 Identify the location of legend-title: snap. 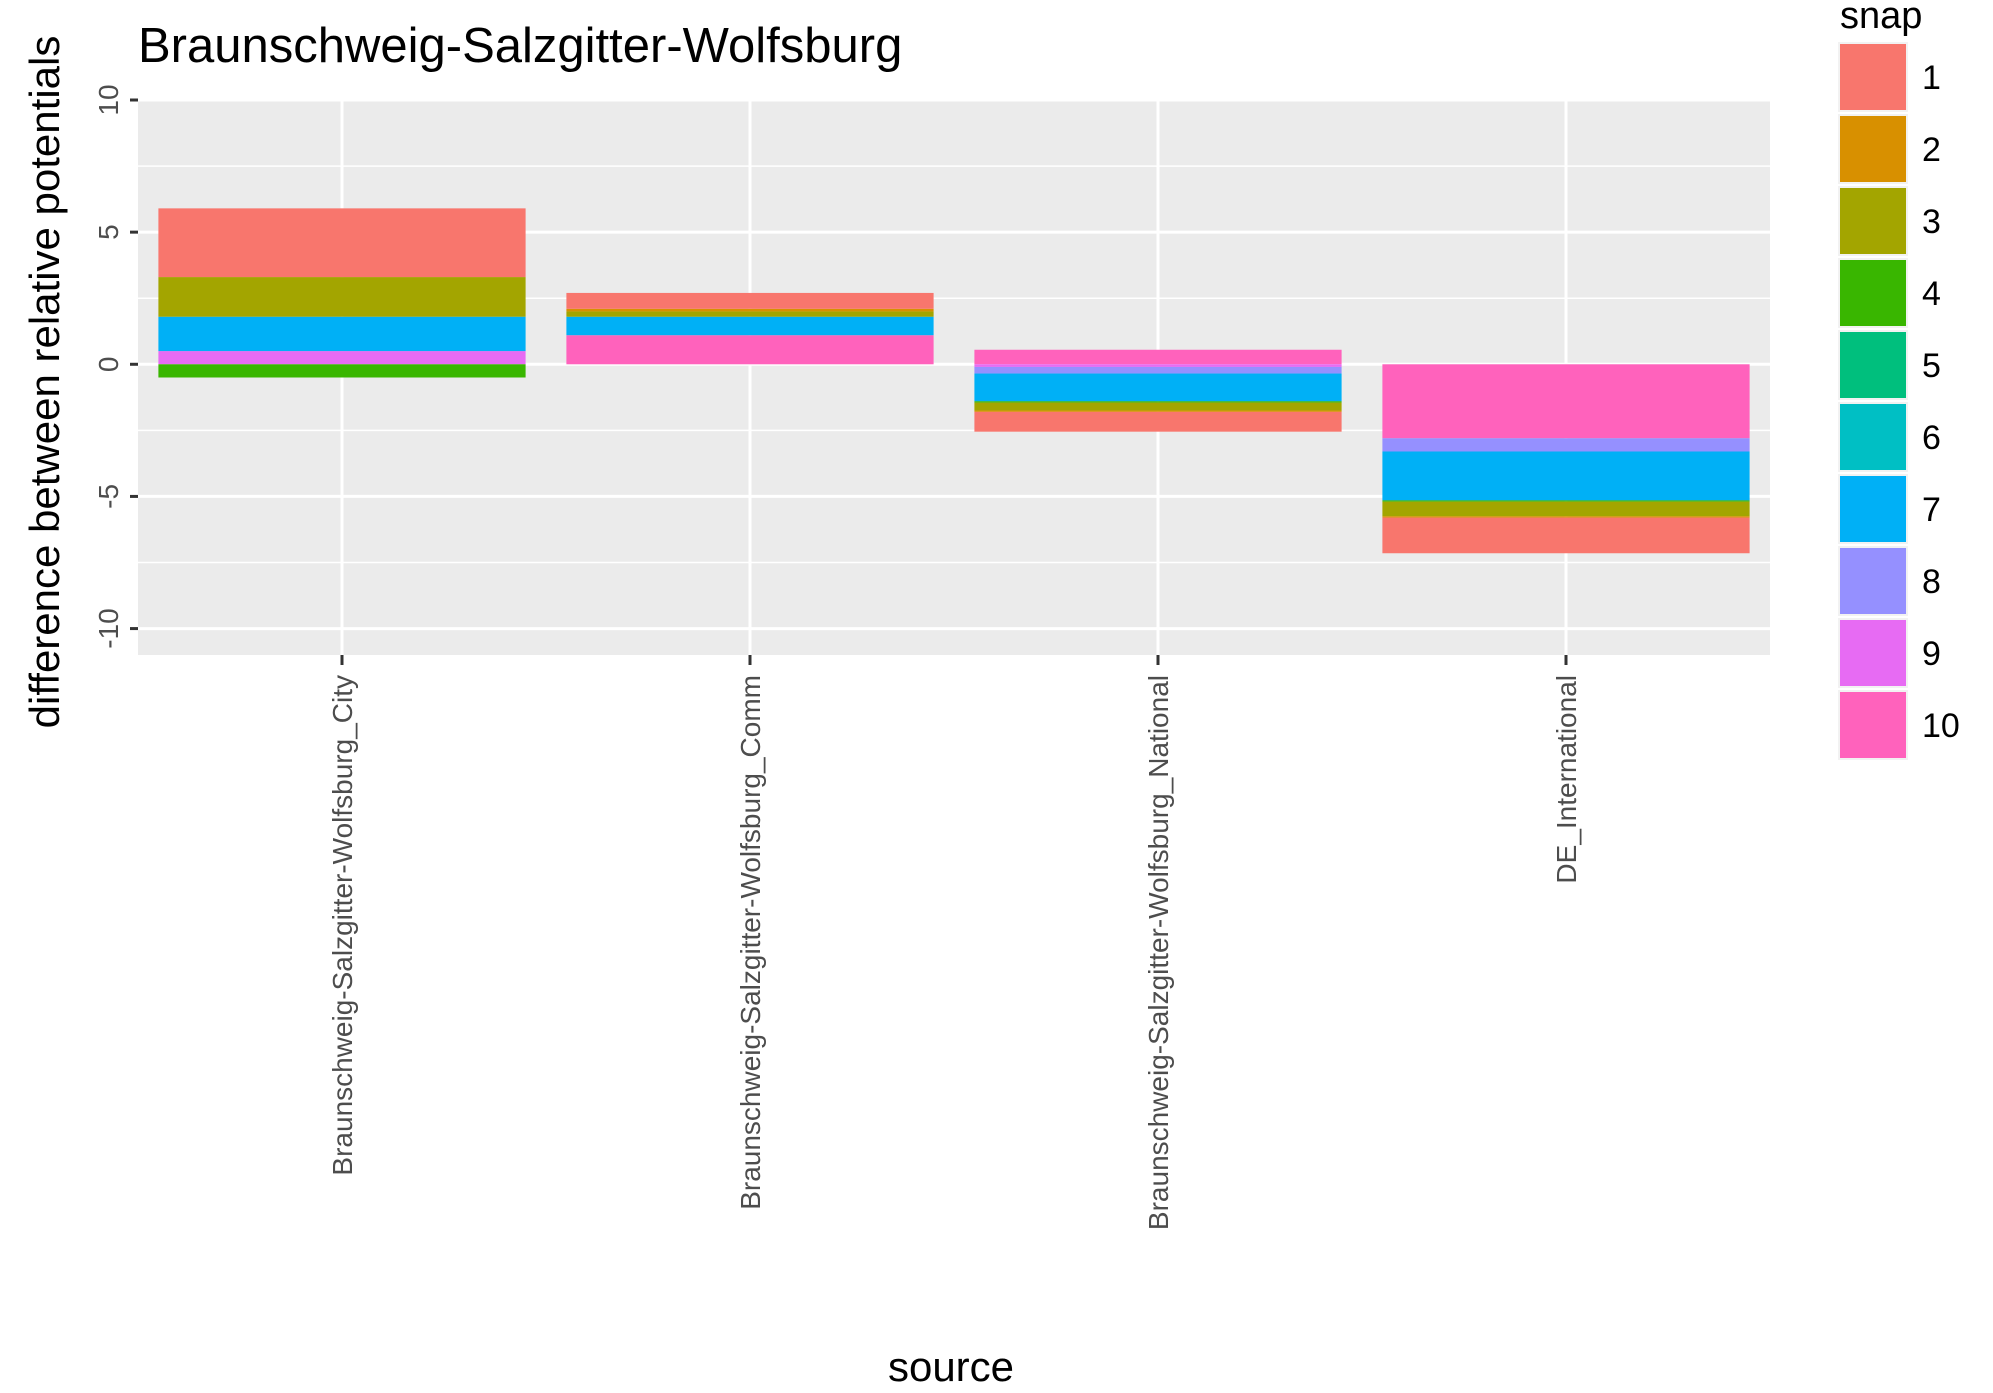
(1881, 18).